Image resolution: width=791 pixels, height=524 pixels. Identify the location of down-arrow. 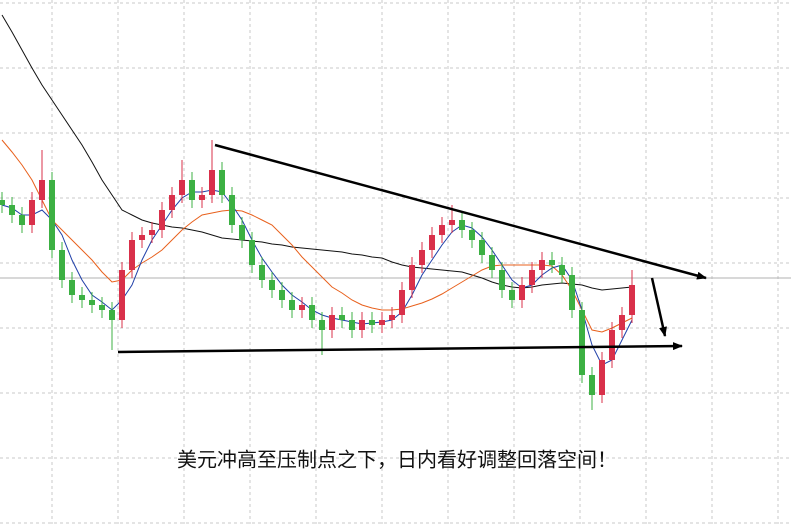
(658, 307).